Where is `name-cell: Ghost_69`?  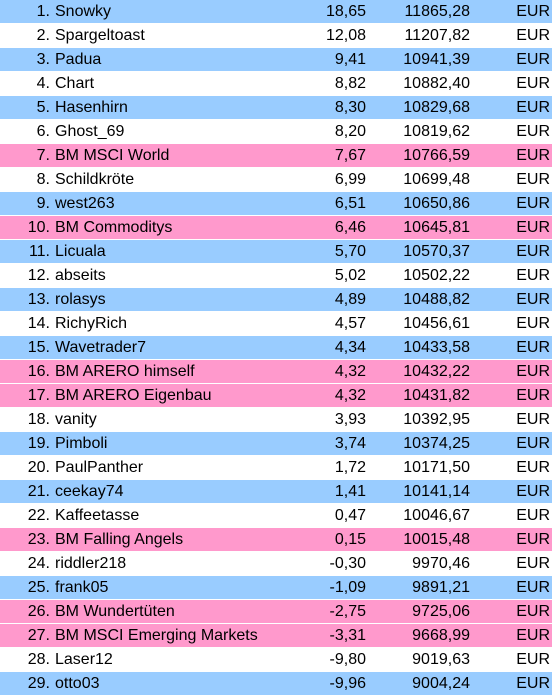 name-cell: Ghost_69 is located at coordinates (90, 131).